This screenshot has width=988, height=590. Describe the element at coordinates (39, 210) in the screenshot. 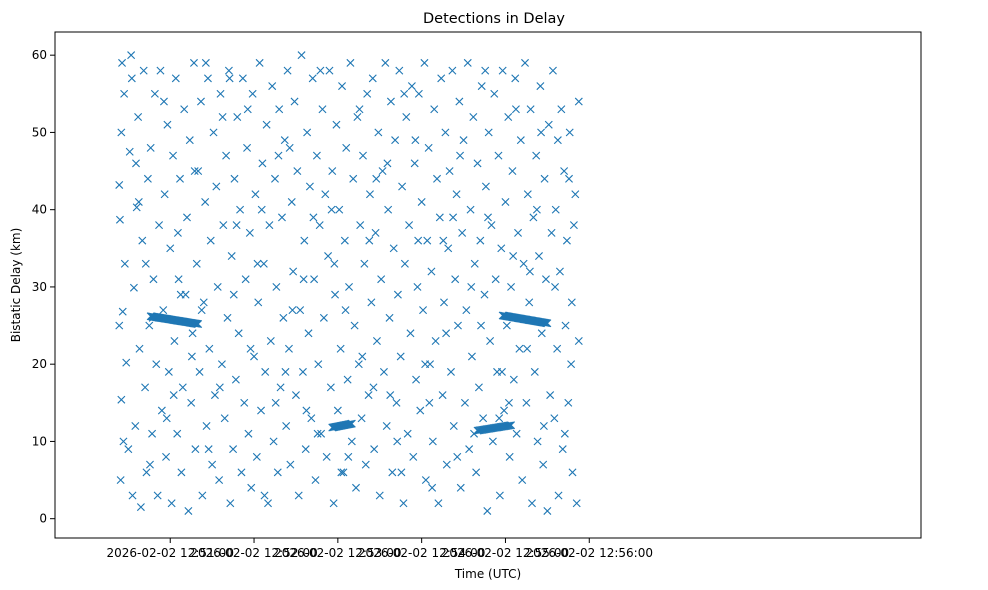

I see `y-tick-label: 40` at that location.